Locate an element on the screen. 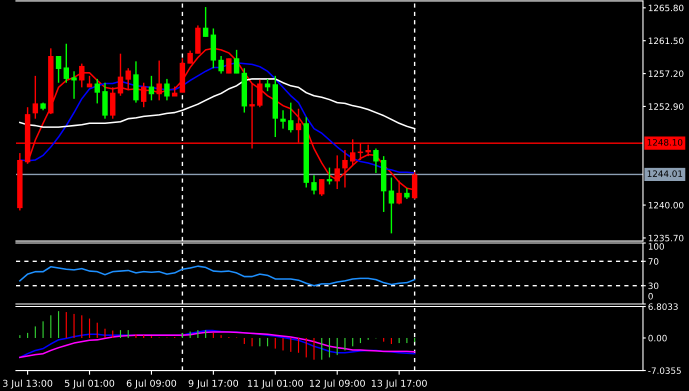 Image resolution: width=689 pixels, height=391 pixels. y-tick-label: 70 is located at coordinates (653, 261).